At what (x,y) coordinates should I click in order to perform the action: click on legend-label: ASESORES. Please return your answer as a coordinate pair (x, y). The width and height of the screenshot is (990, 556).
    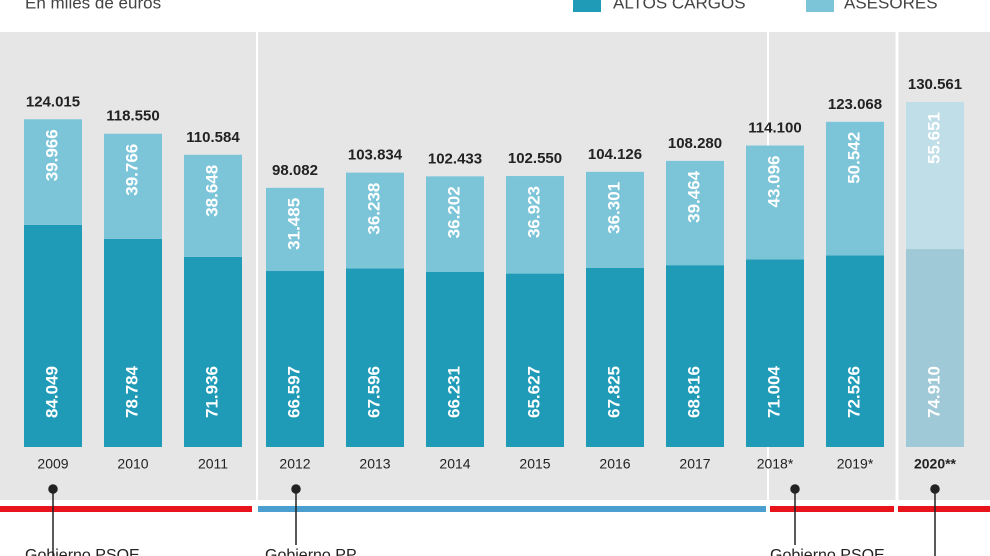
    Looking at the image, I should click on (891, 6).